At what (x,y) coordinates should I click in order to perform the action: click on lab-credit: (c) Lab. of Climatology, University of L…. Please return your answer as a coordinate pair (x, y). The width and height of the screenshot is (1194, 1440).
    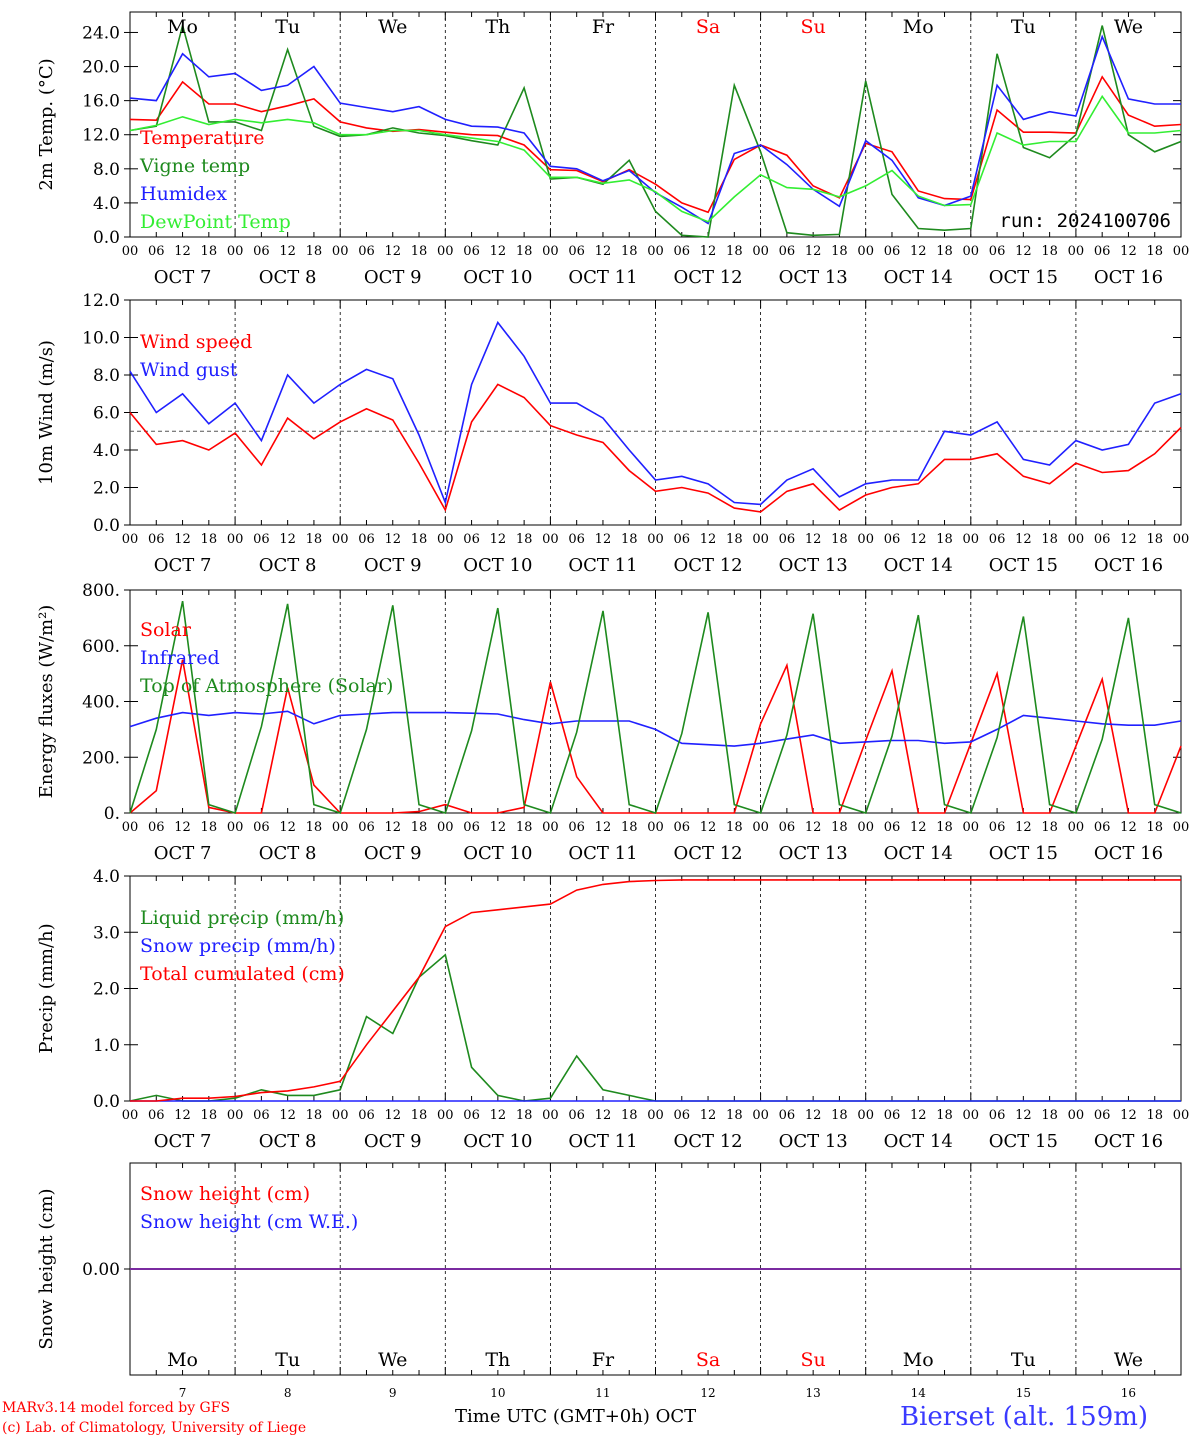
    Looking at the image, I should click on (154, 1428).